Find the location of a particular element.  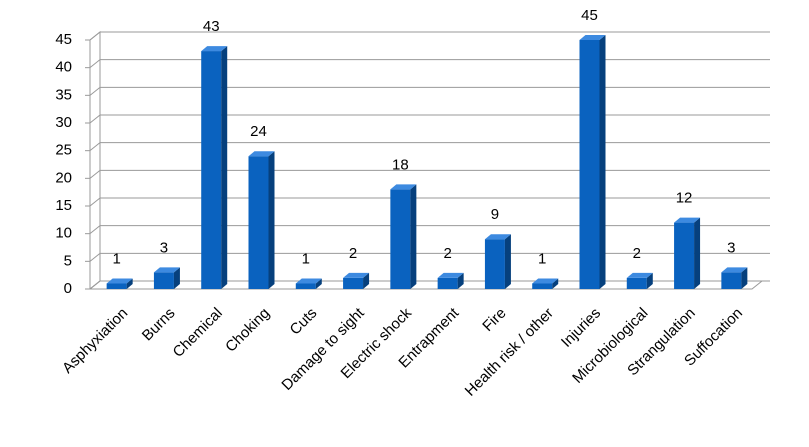

y-tick-label: 10 is located at coordinates (63, 233).